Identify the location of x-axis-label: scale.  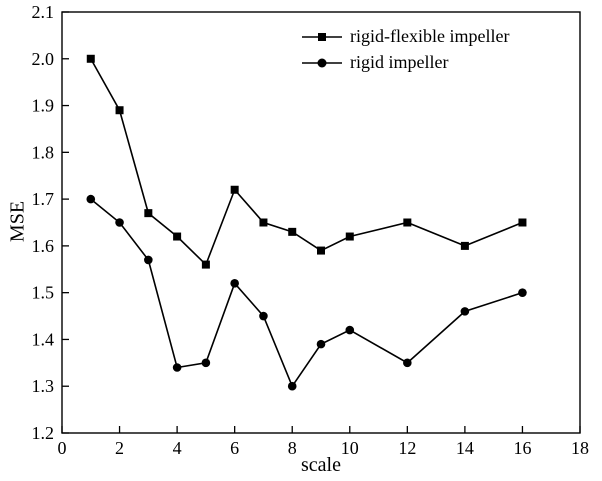
(321, 465).